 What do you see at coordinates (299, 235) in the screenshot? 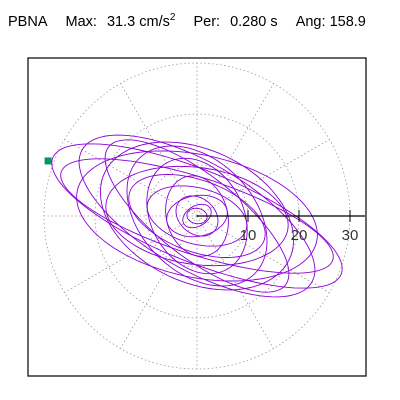
I see `radial-tick-label: 20` at bounding box center [299, 235].